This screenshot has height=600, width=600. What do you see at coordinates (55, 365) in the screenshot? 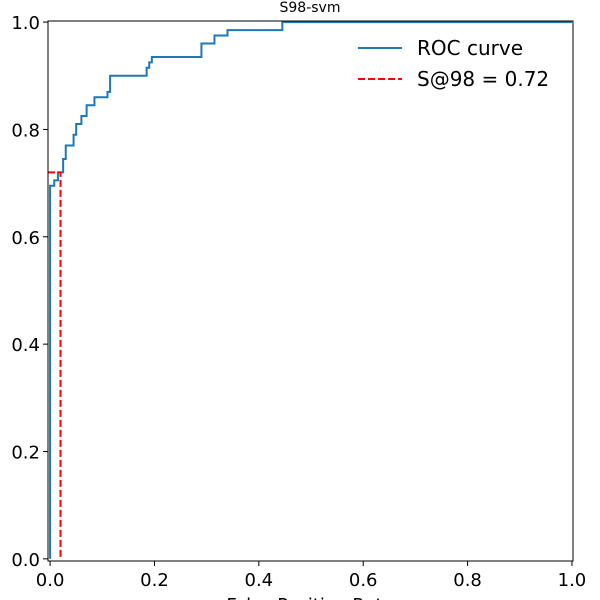
I see `series-line` at bounding box center [55, 365].